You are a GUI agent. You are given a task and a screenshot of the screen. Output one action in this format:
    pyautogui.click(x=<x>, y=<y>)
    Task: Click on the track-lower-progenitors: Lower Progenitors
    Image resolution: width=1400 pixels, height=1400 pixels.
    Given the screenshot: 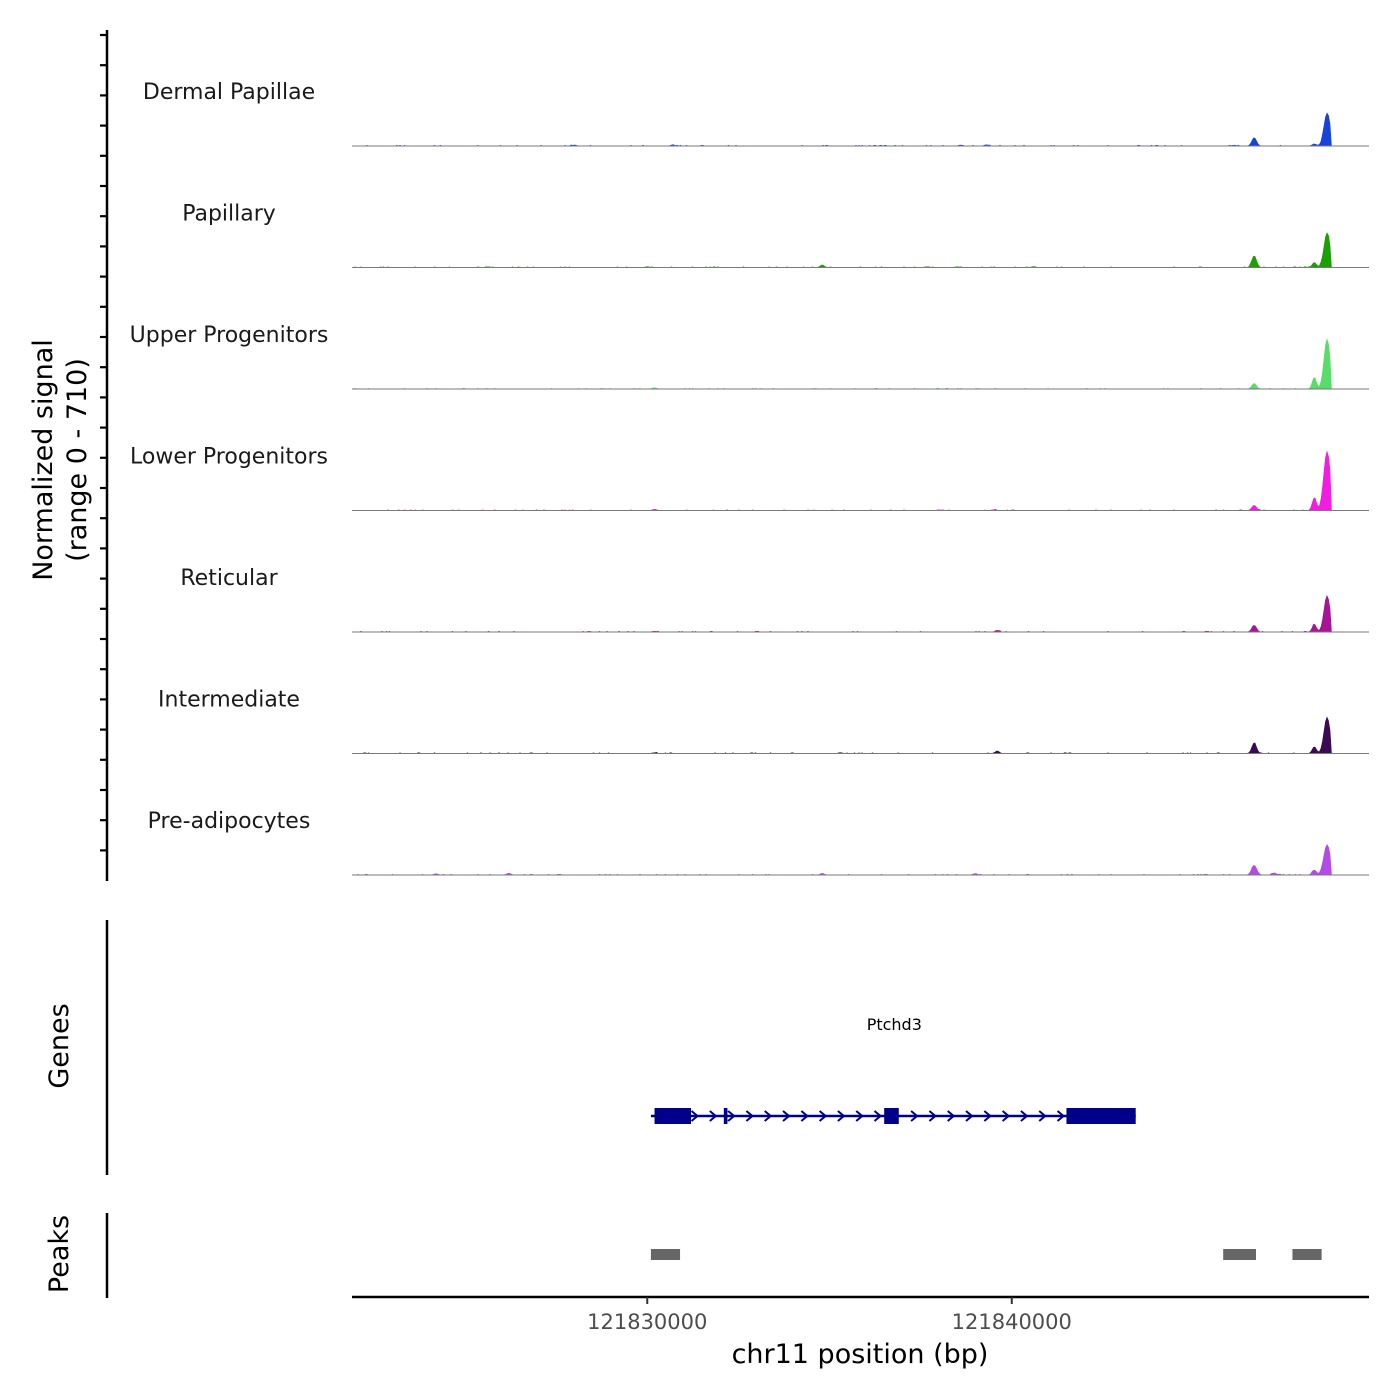 What is the action you would take?
    pyautogui.click(x=749, y=478)
    